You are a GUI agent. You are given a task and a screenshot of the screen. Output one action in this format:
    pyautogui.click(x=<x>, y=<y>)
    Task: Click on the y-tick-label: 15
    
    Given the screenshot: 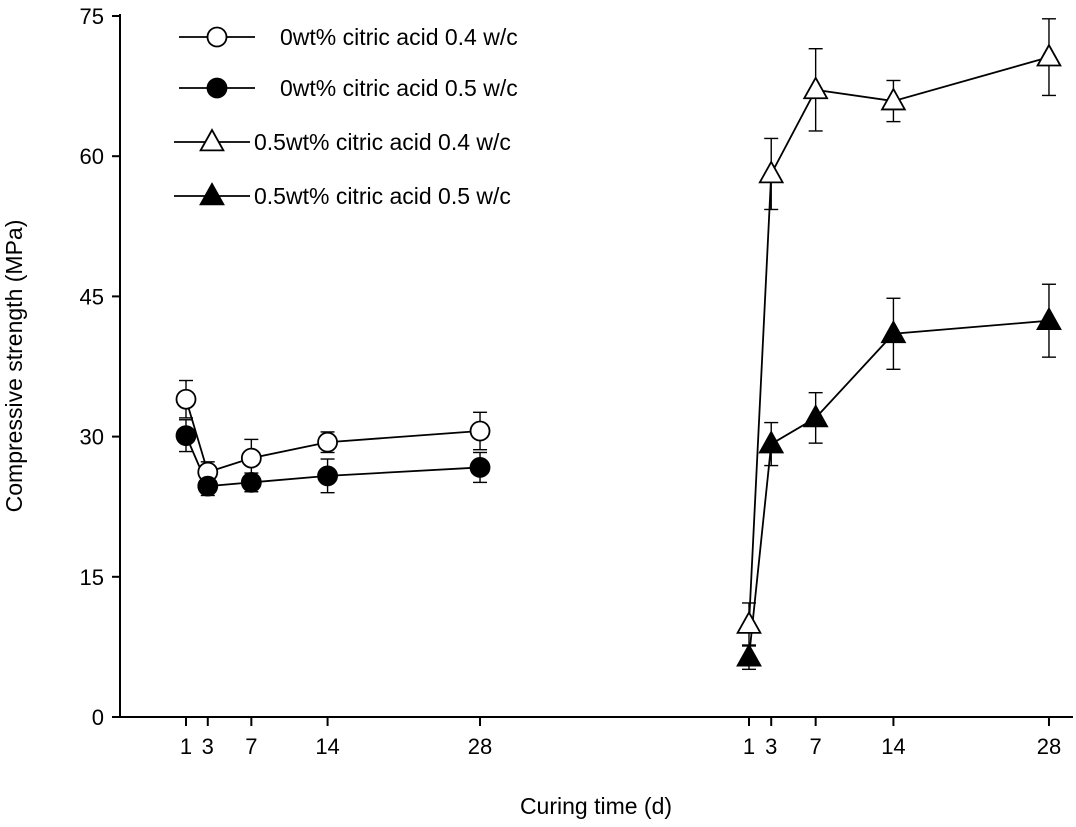 What is the action you would take?
    pyautogui.click(x=92, y=577)
    